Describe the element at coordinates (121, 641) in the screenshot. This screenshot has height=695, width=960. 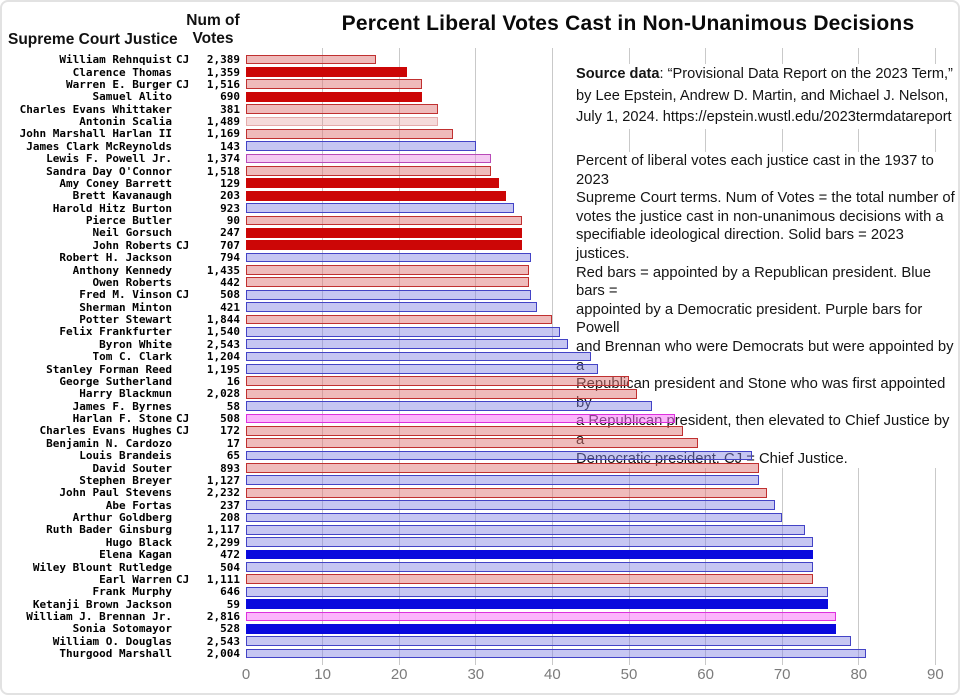
I see `justice-row: William O. Douglas 2,543` at that location.